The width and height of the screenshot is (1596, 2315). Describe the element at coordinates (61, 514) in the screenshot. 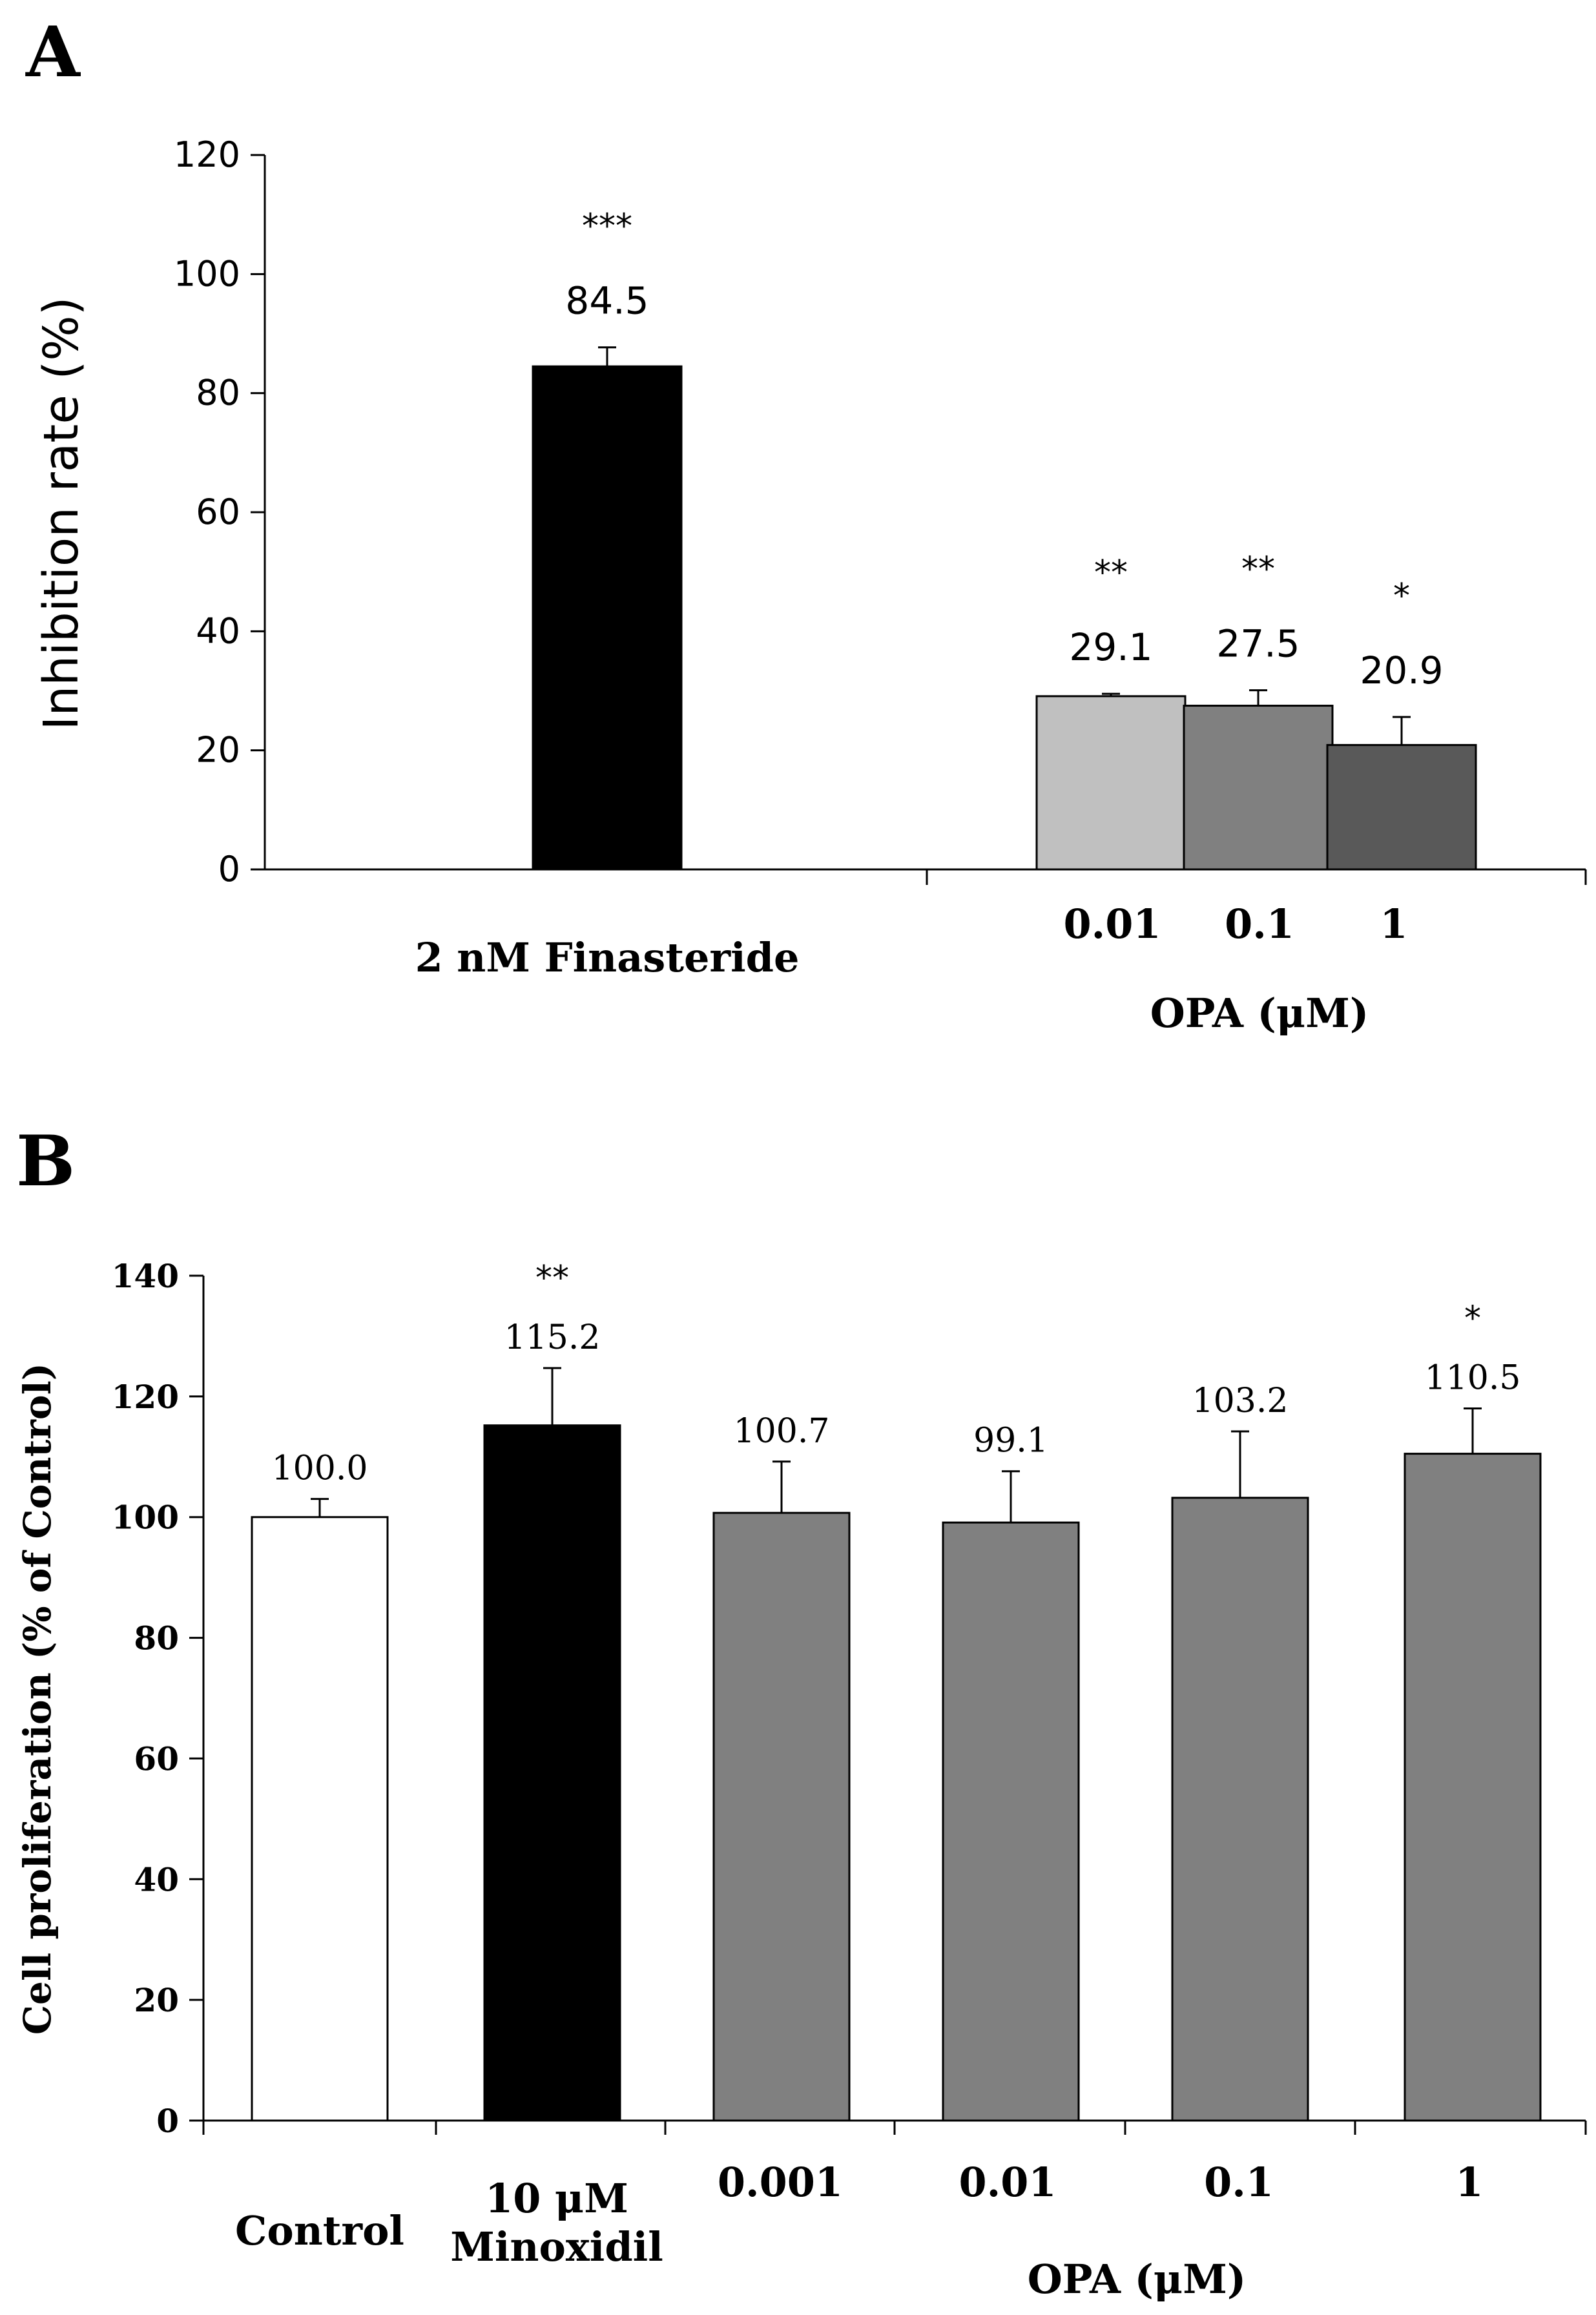

I see `panel-a-y-axis-title: Inhibition rate (%)` at that location.